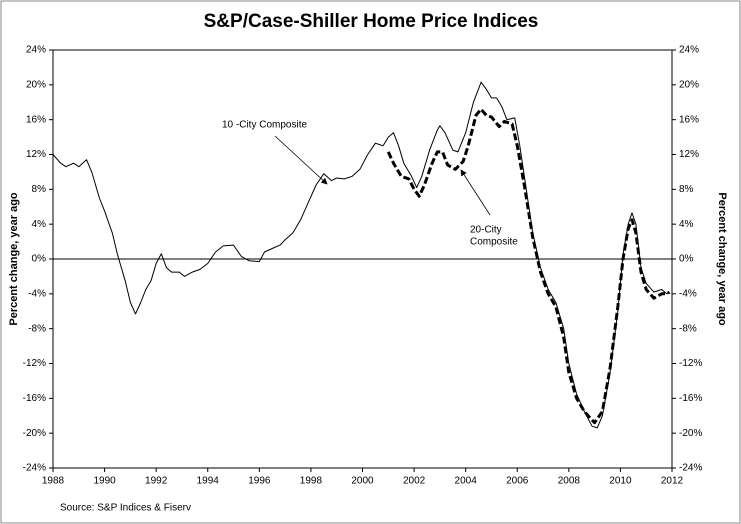 The image size is (741, 524). What do you see at coordinates (620, 481) in the screenshot?
I see `x-tick-label: 2010` at bounding box center [620, 481].